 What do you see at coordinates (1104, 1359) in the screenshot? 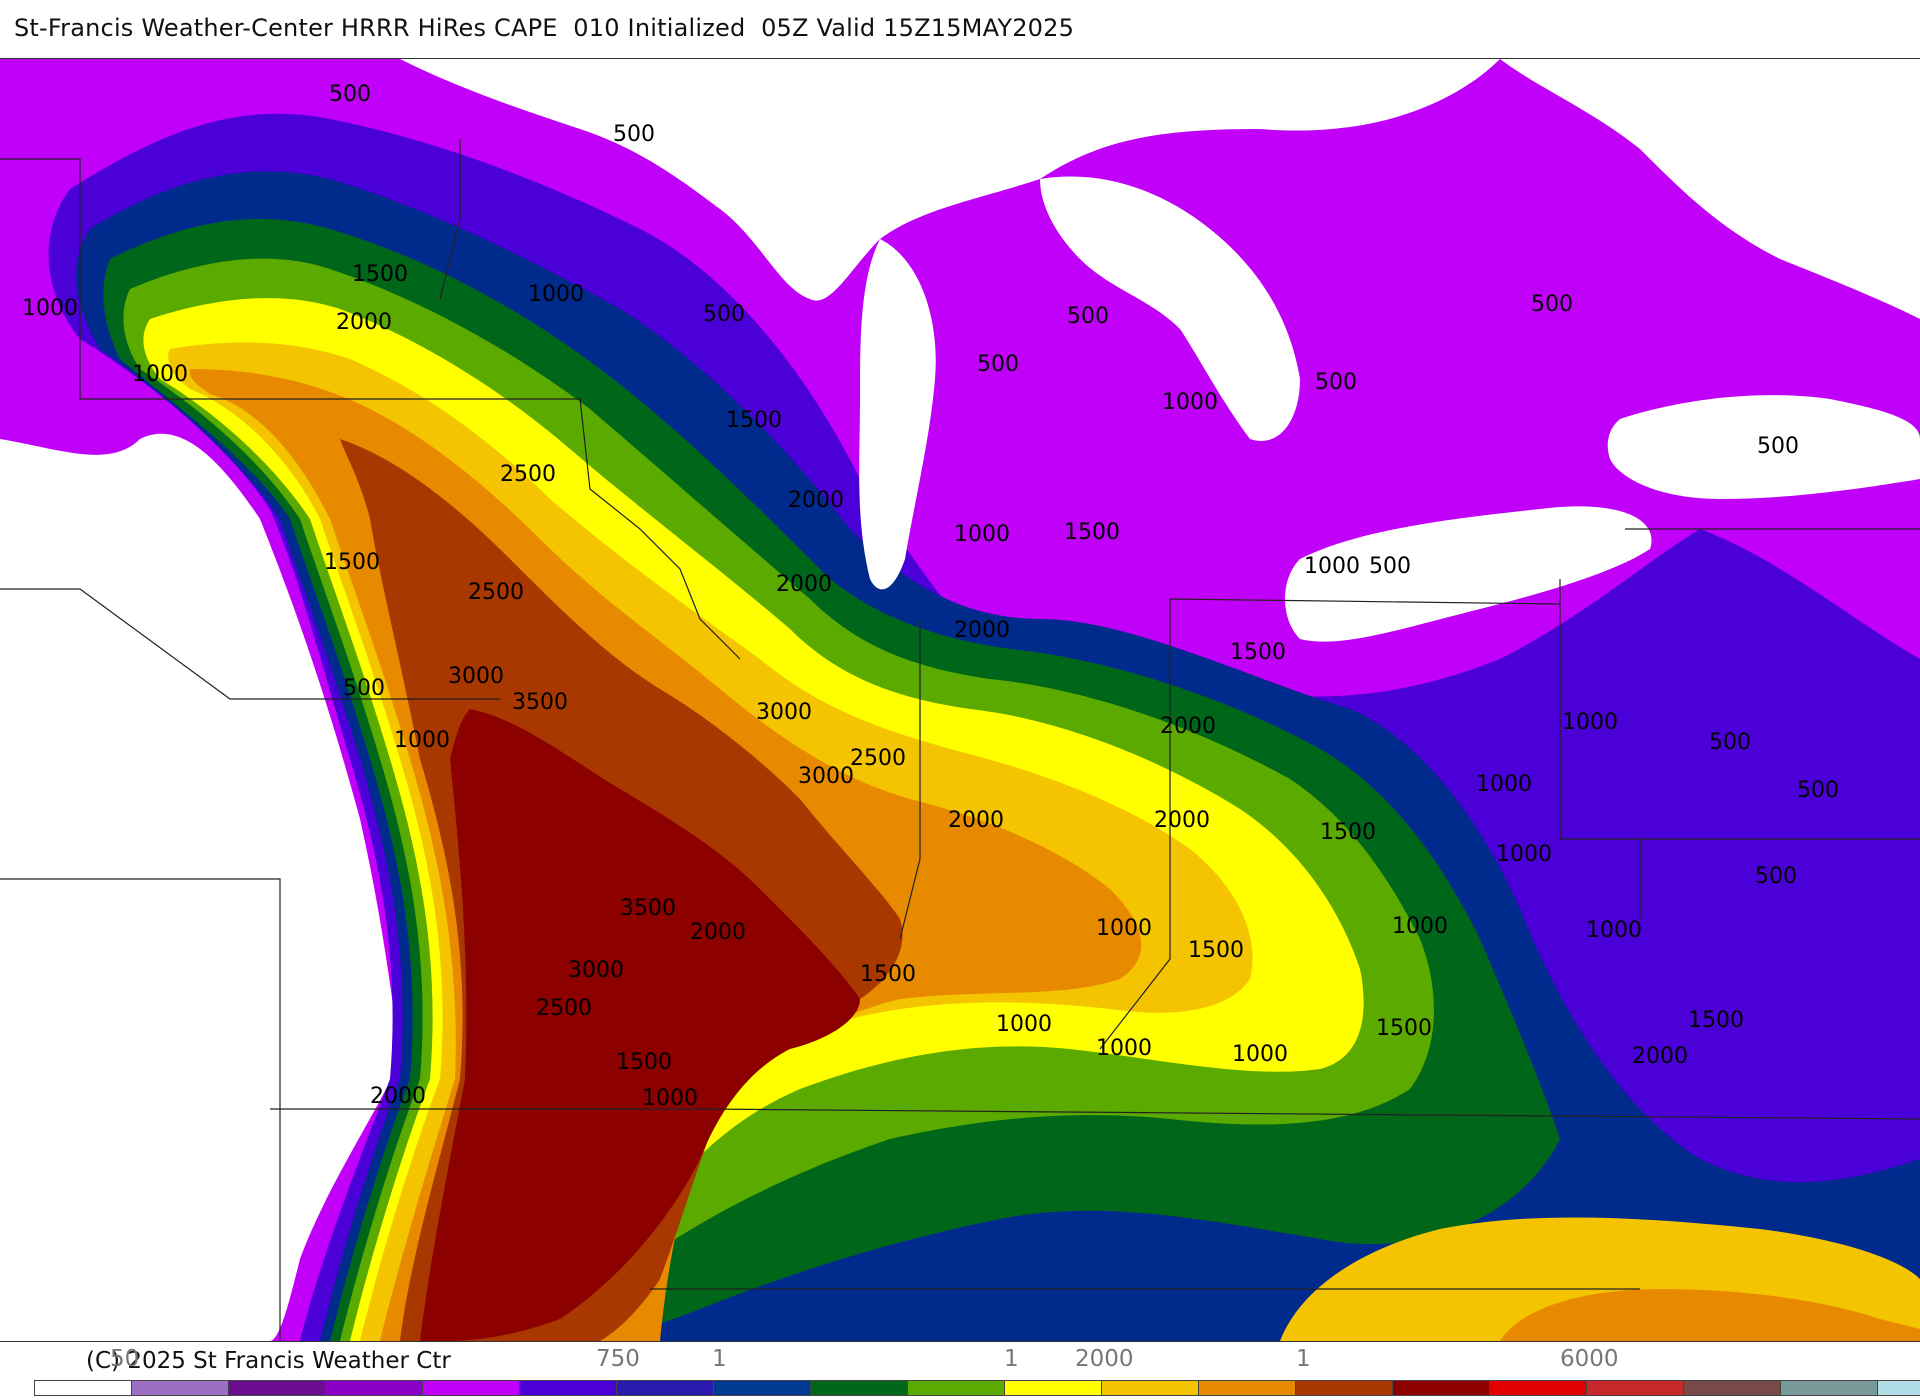
I see `legend-tick-label: 2000` at bounding box center [1104, 1359].